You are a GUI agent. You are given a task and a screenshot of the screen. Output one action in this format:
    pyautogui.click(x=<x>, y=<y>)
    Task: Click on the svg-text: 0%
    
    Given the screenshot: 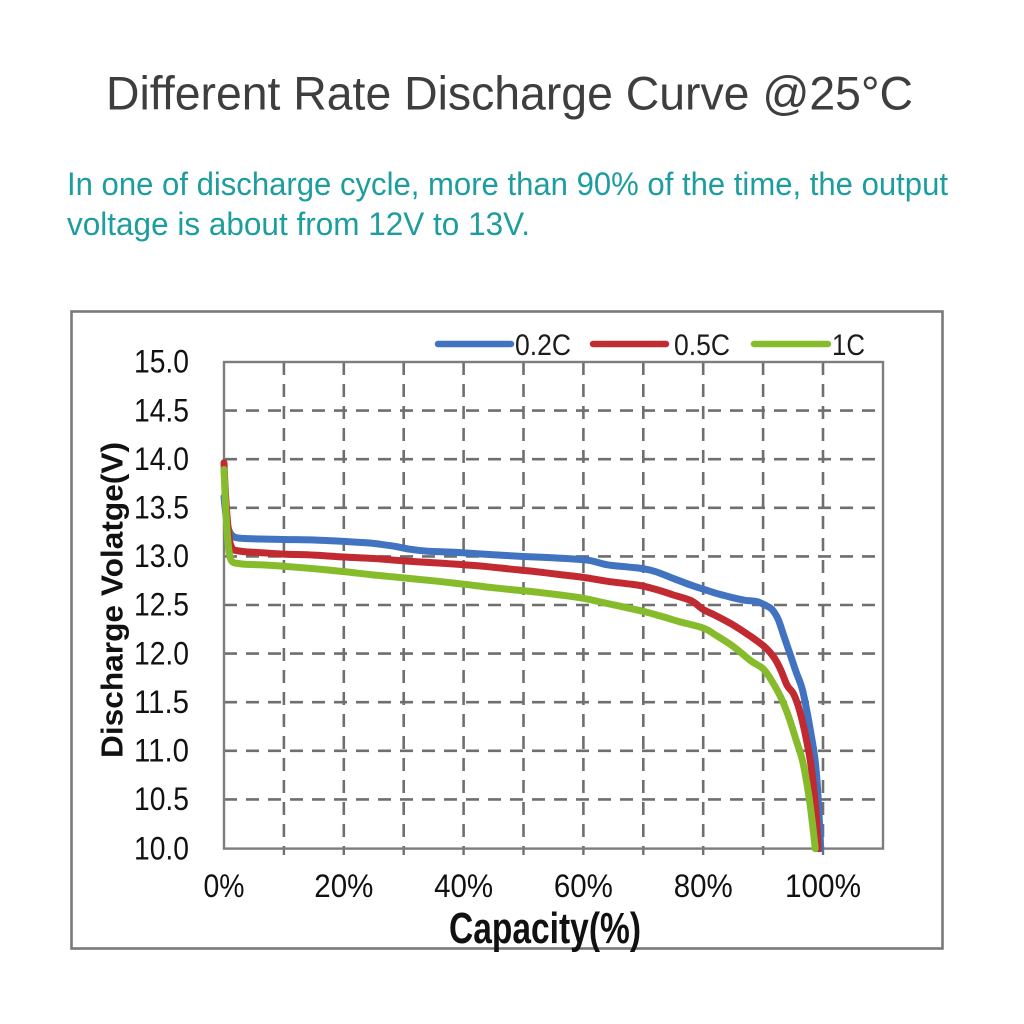 What is the action you would take?
    pyautogui.click(x=224, y=886)
    